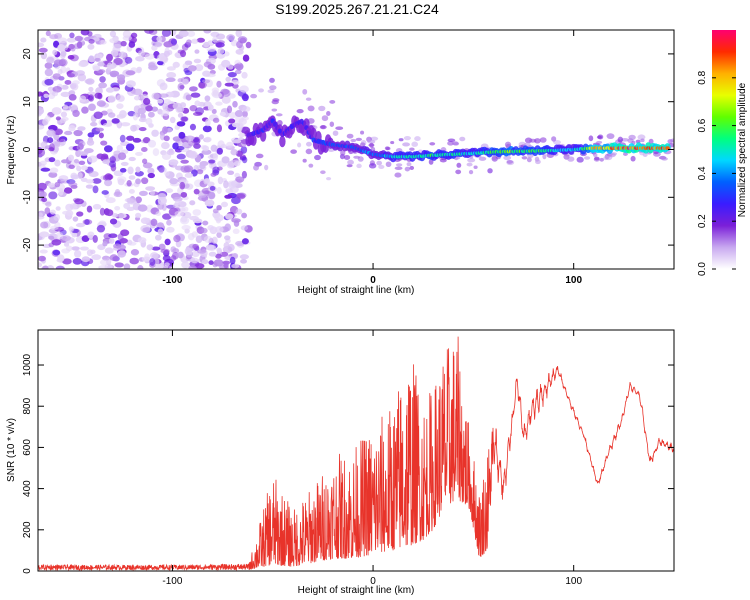 This screenshot has height=600, width=750. What do you see at coordinates (356, 290) in the screenshot?
I see `spectrogram-x-axis-label: Height of straight line (km)` at bounding box center [356, 290].